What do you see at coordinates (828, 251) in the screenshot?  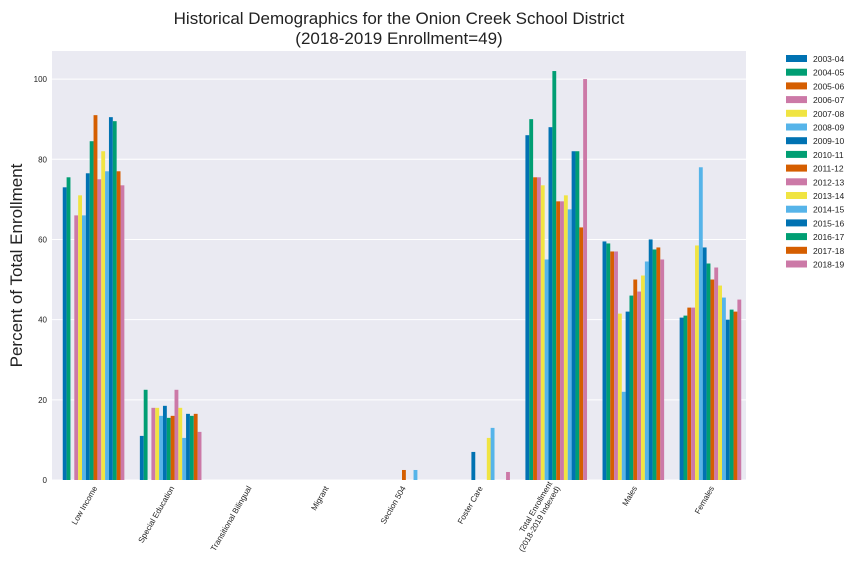 I see `legend-label: 2017-18` at bounding box center [828, 251].